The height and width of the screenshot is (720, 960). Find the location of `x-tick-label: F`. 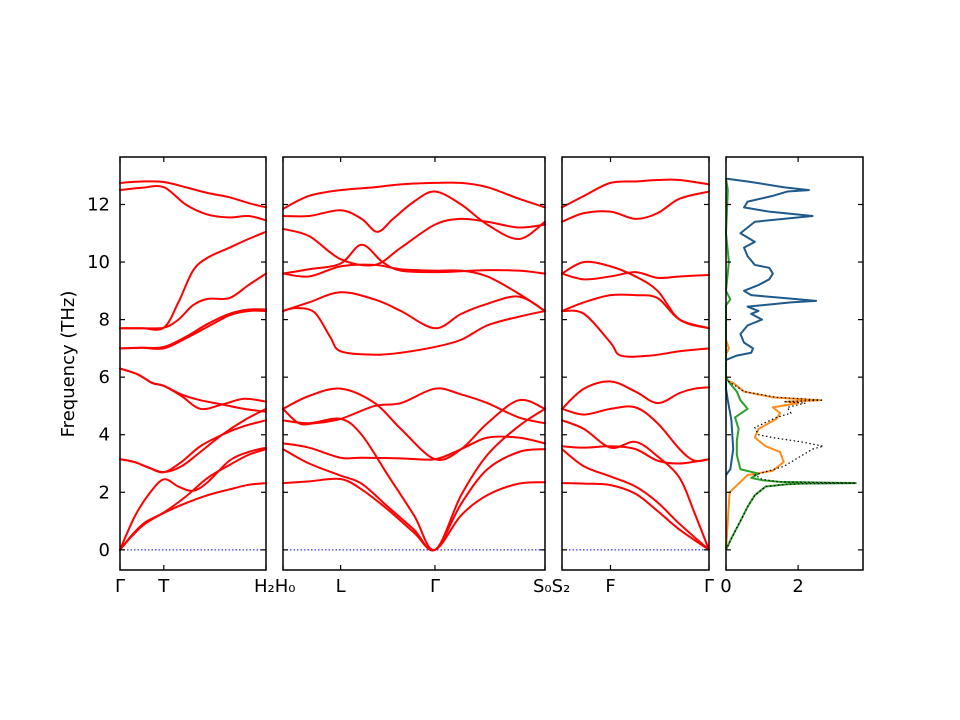

x-tick-label: F is located at coordinates (610, 586).